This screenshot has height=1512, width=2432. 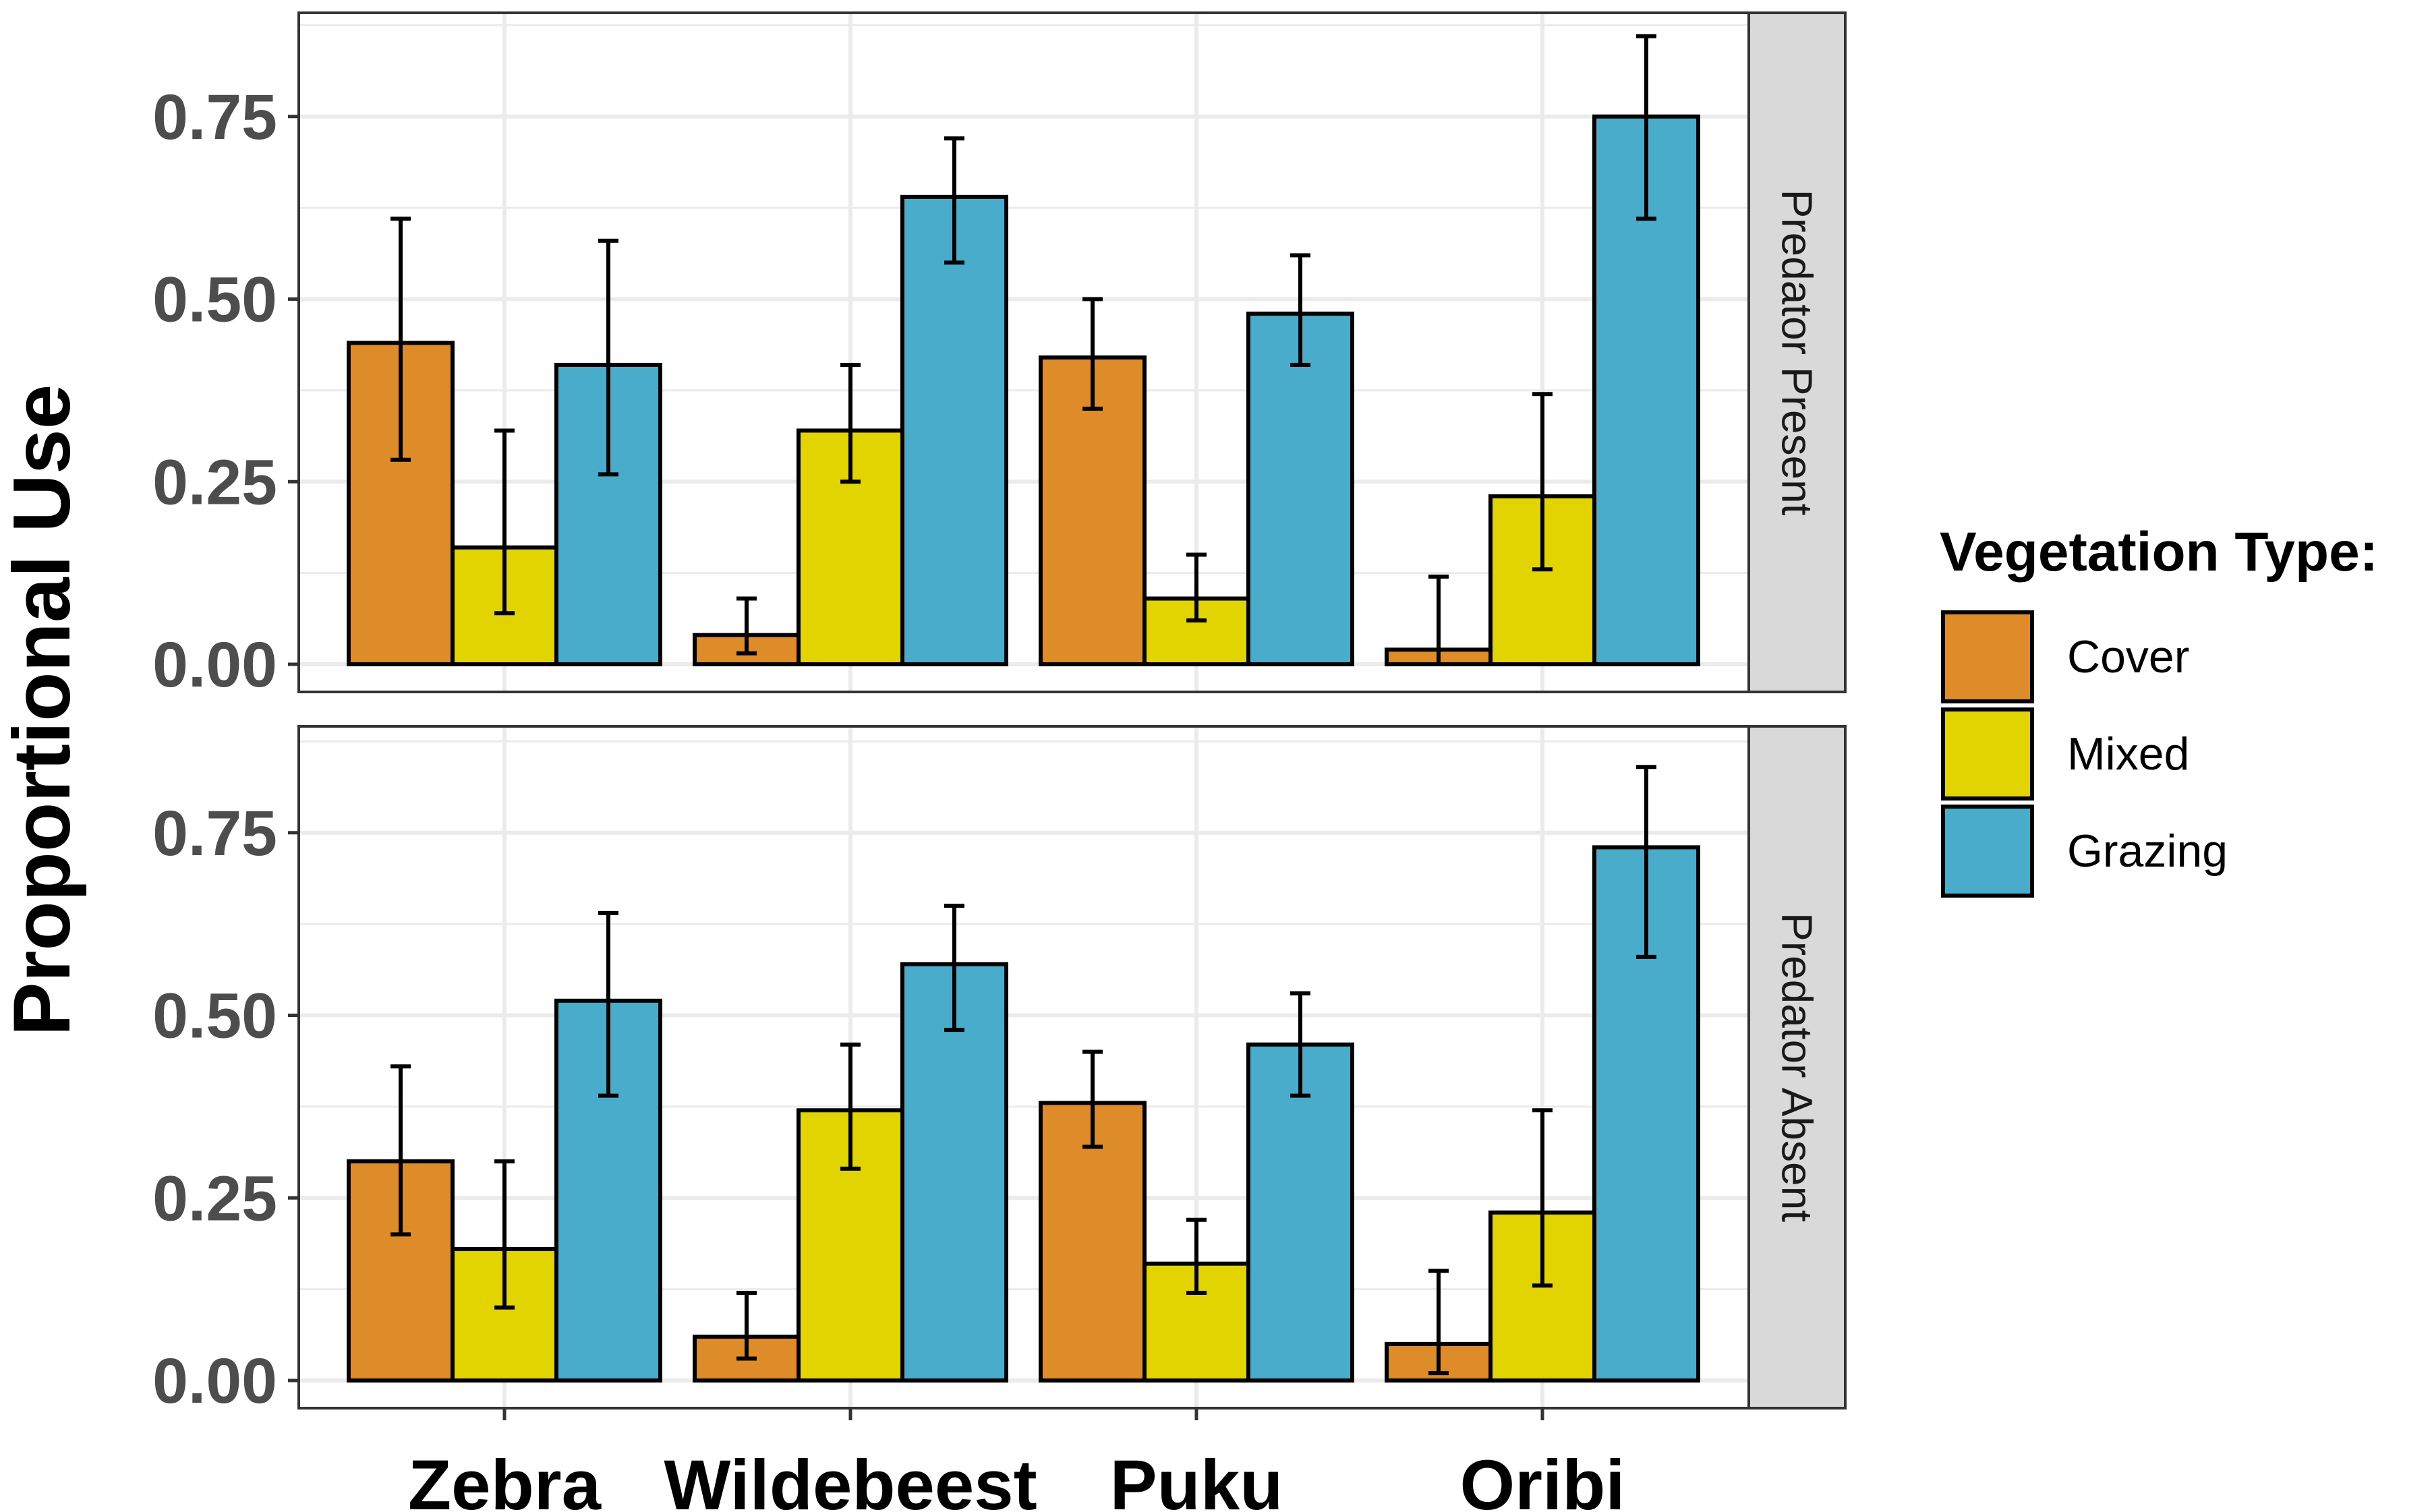 What do you see at coordinates (608, 357) in the screenshot?
I see `error-bar-predator-present-zebra-grazing` at bounding box center [608, 357].